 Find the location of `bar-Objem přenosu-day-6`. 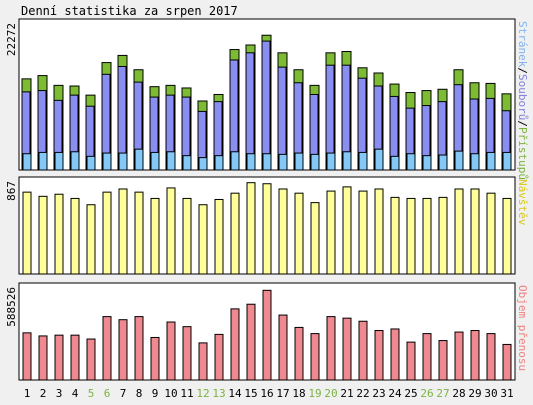

bar-Objem přenosu-day-6 is located at coordinates (107, 348).